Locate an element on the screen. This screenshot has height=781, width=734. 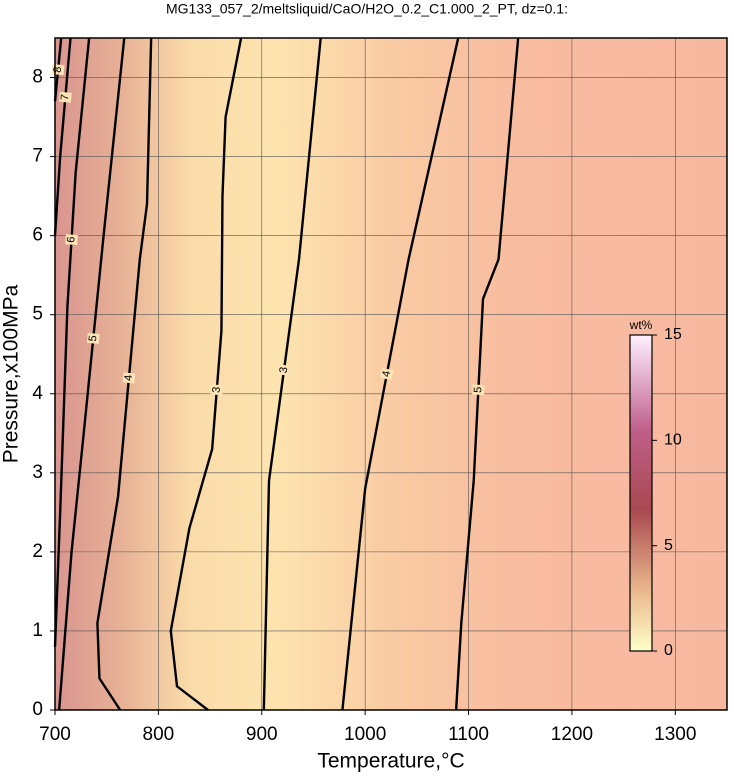
x-tick-label: 1300 is located at coordinates (675, 734).